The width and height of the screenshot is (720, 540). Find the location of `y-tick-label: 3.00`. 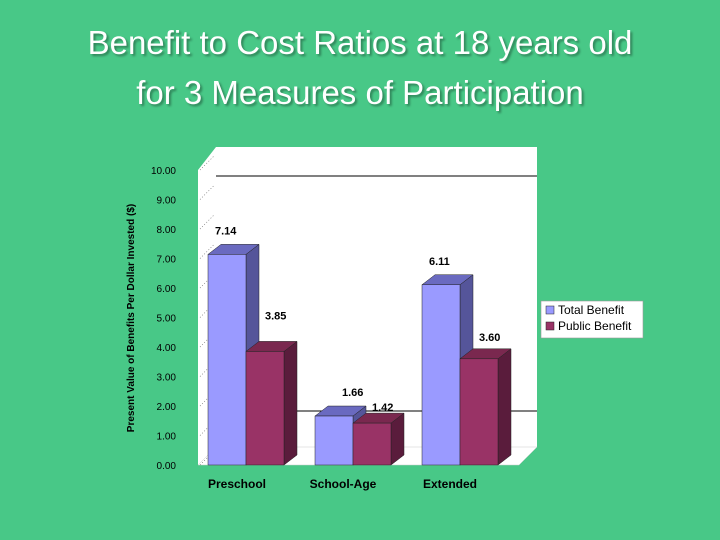

y-tick-label: 3.00 is located at coordinates (167, 378).